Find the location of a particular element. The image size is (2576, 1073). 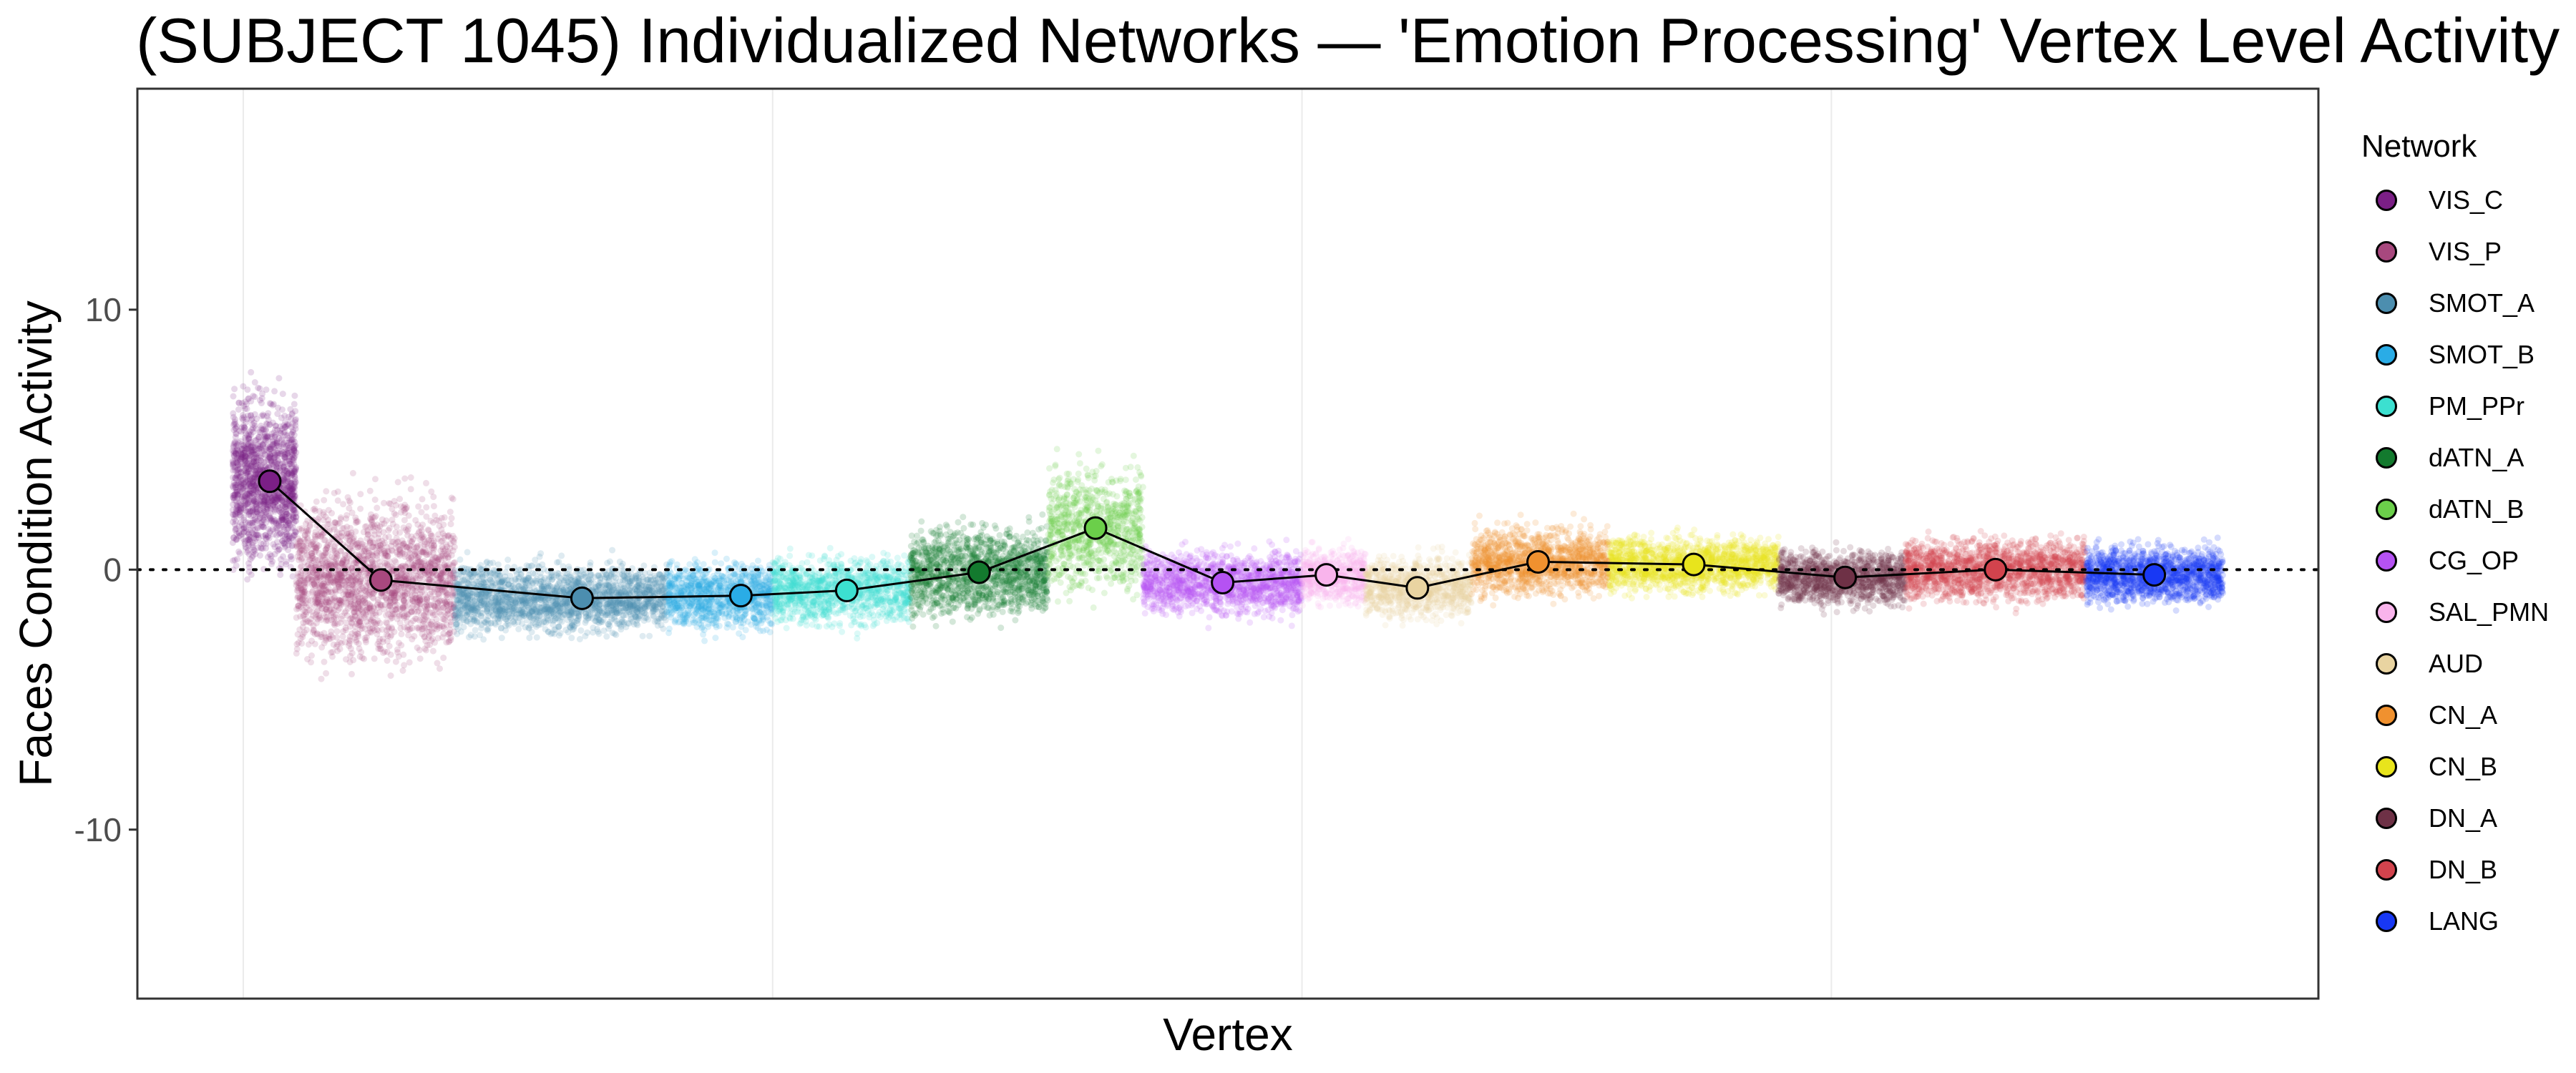

legend-key-CN_B is located at coordinates (2386, 767).